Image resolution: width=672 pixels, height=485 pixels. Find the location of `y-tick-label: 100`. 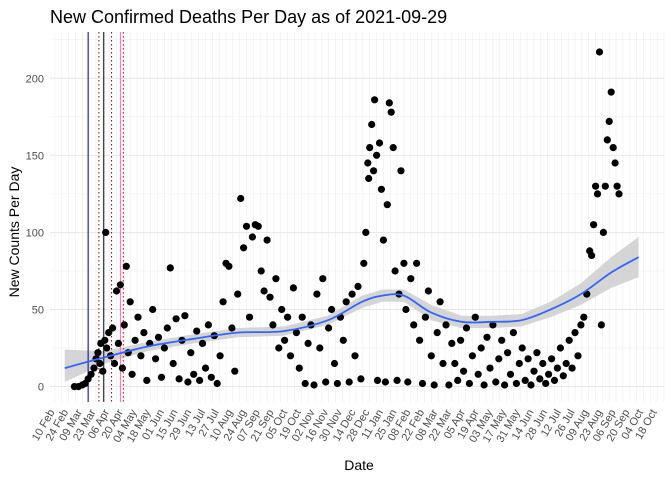

y-tick-label: 100 is located at coordinates (35, 233).